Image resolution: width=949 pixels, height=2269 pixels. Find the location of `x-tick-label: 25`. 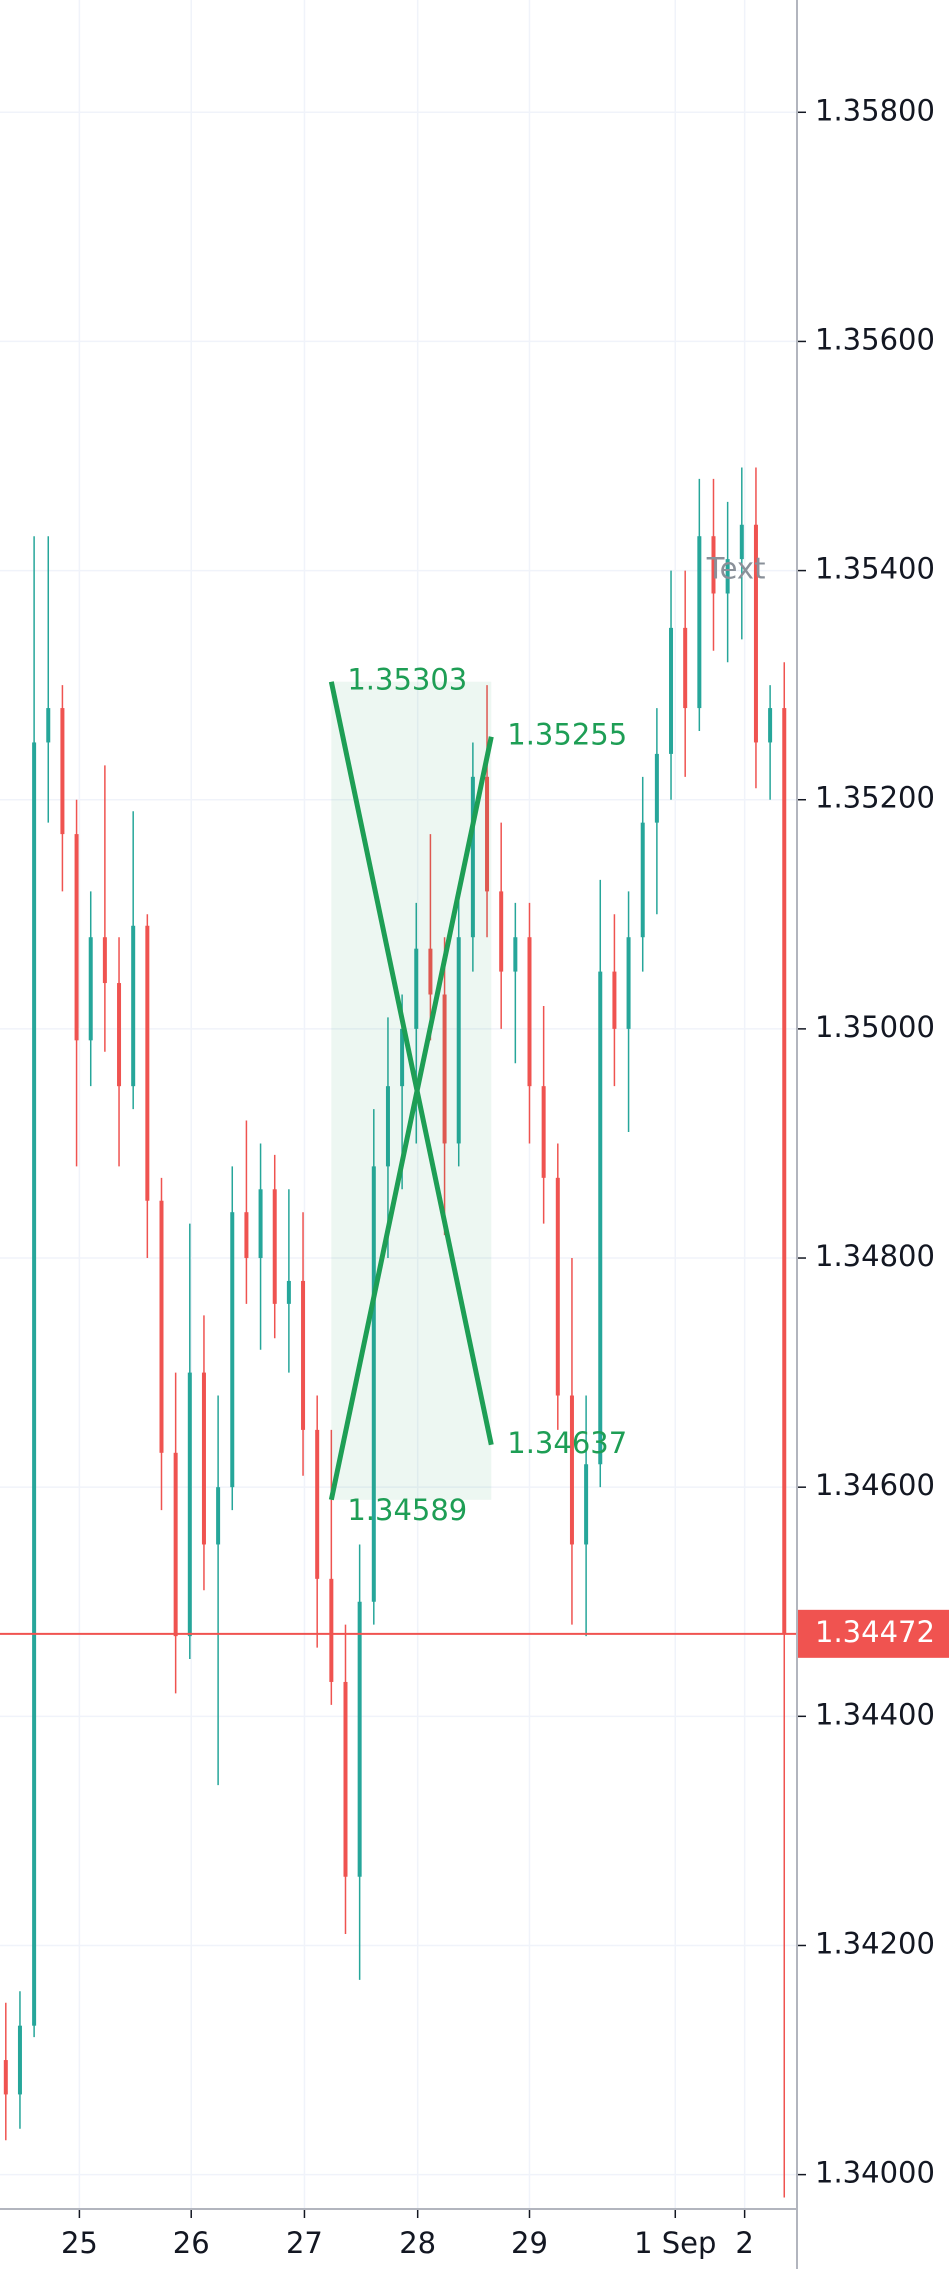

x-tick-label: 25 is located at coordinates (79, 2243).